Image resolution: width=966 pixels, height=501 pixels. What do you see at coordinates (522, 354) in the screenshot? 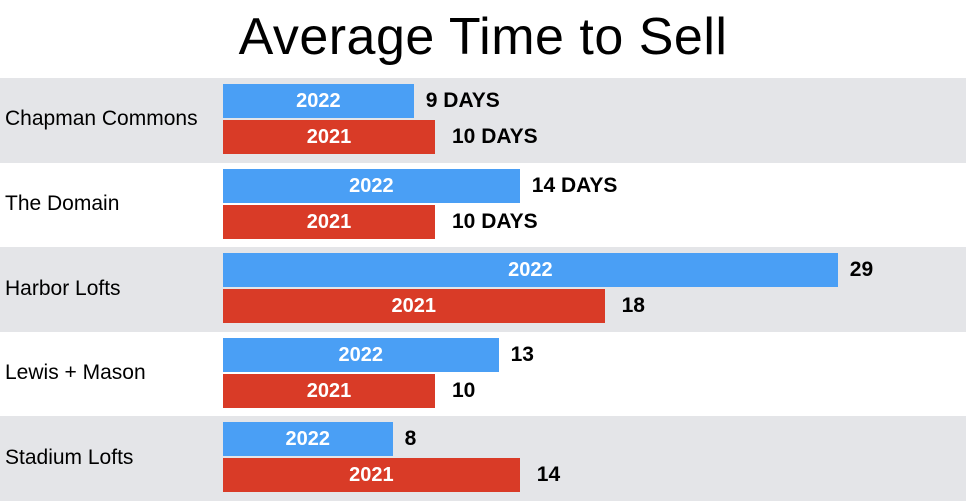
I see `bar-value-label: 13` at bounding box center [522, 354].